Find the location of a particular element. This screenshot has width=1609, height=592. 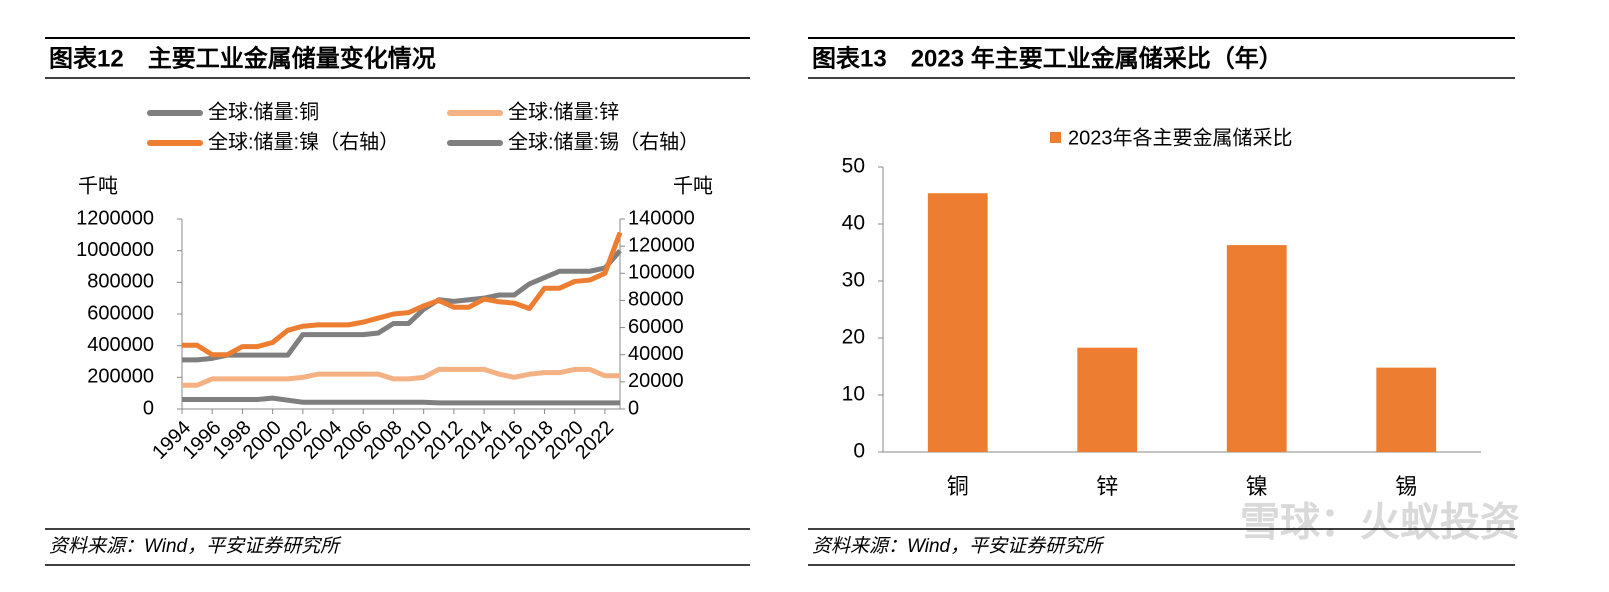

x-tick-label: 锌 is located at coordinates (1107, 486).